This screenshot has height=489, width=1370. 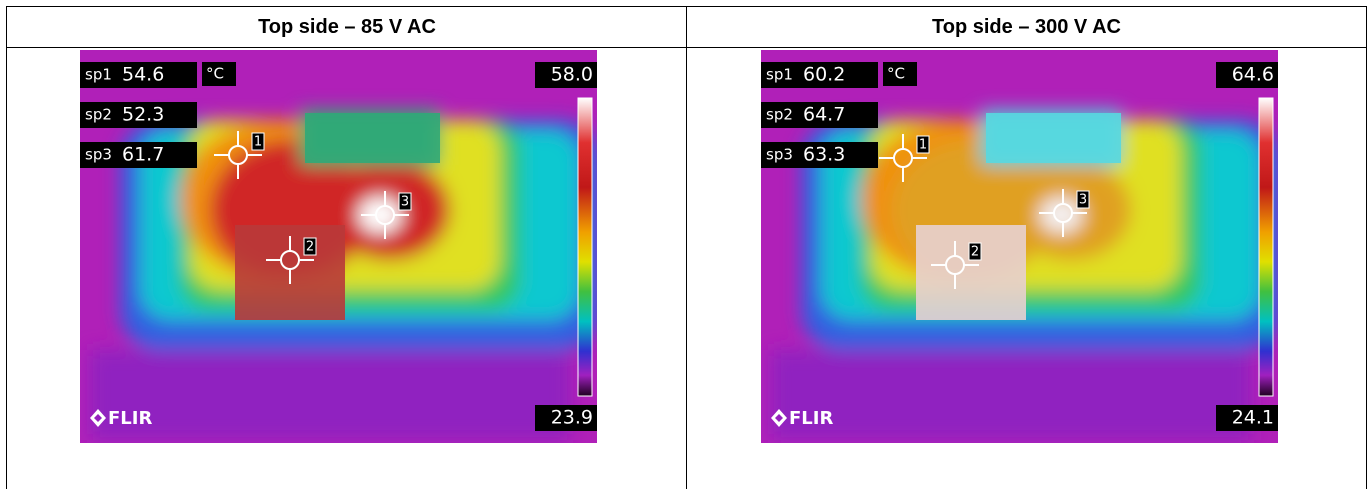 I want to click on cell-title: Top side – 85 V AC, so click(x=347, y=27).